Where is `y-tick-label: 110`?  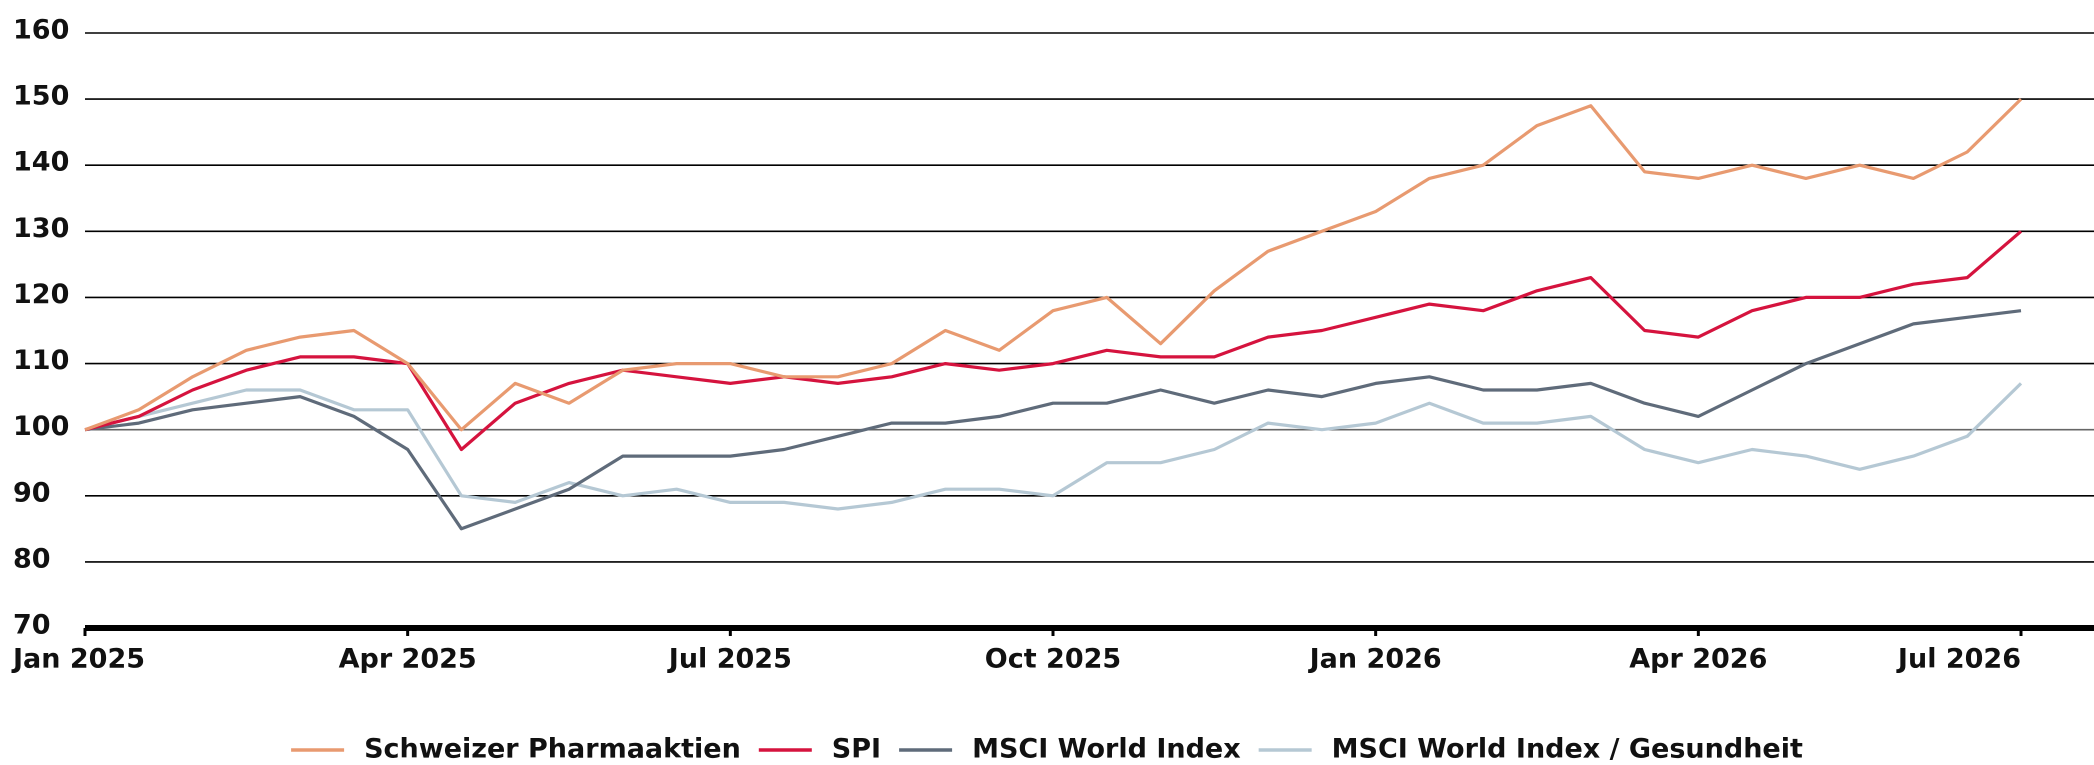
y-tick-label: 110 is located at coordinates (41, 360).